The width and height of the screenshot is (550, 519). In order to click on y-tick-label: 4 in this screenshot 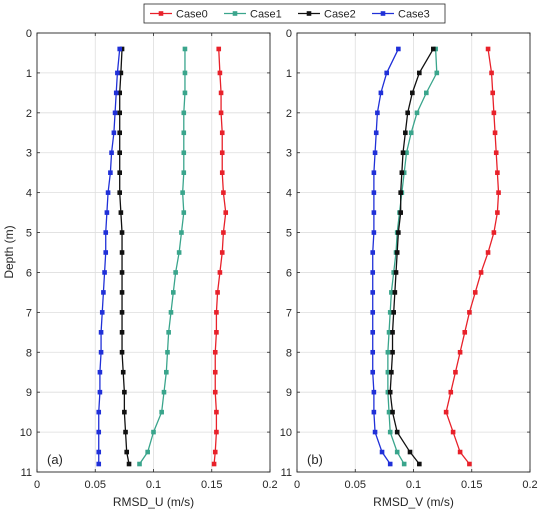, I will do `click(289, 194)`.